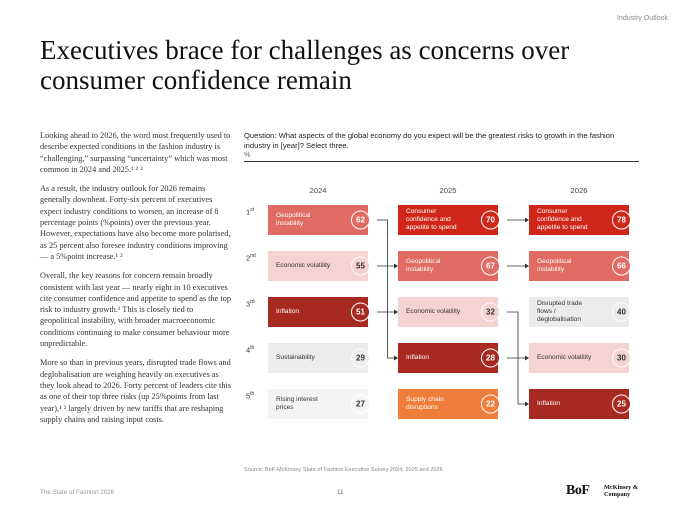 The width and height of the screenshot is (681, 511). I want to click on divider, so click(441, 161).